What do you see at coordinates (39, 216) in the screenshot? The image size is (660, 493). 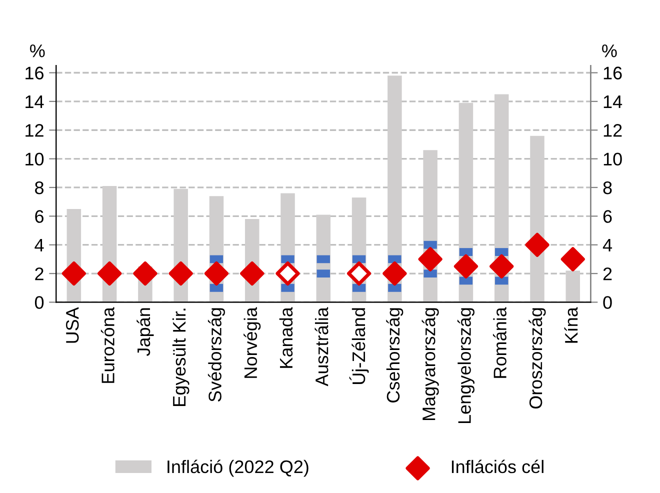 I see `y-tick-label: 6` at bounding box center [39, 216].